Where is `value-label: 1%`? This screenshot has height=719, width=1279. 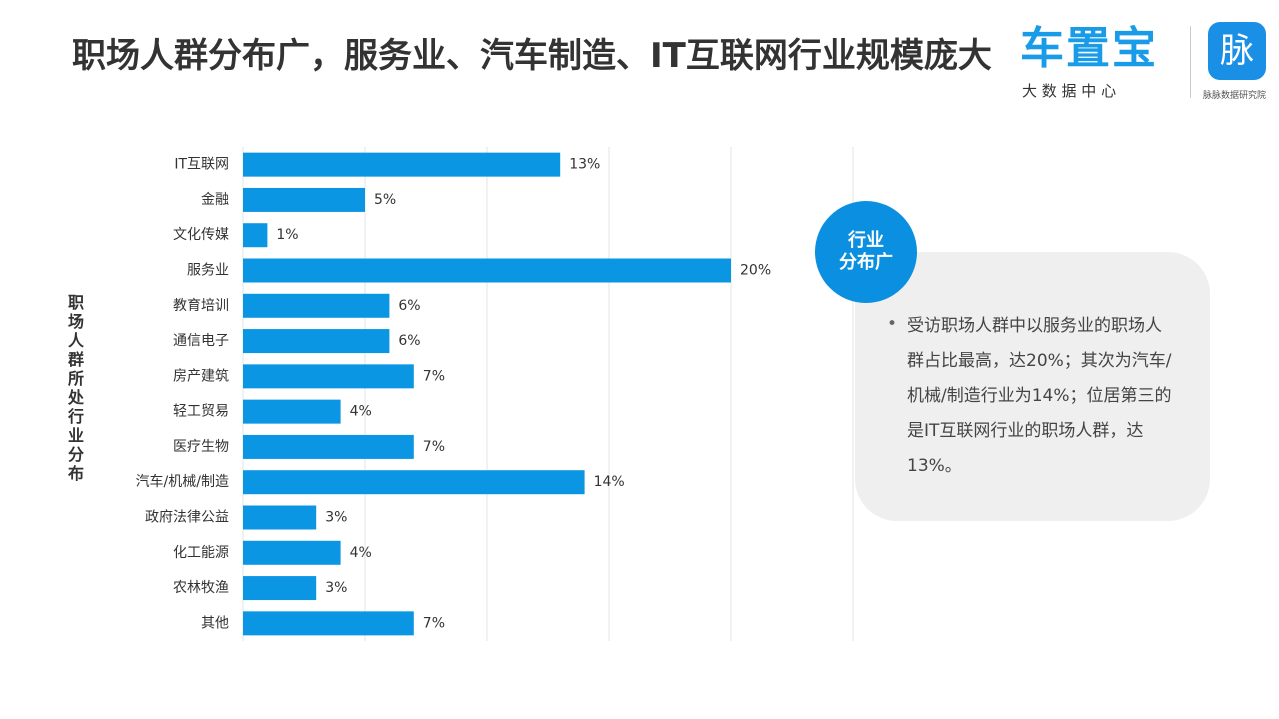 value-label: 1% is located at coordinates (287, 235).